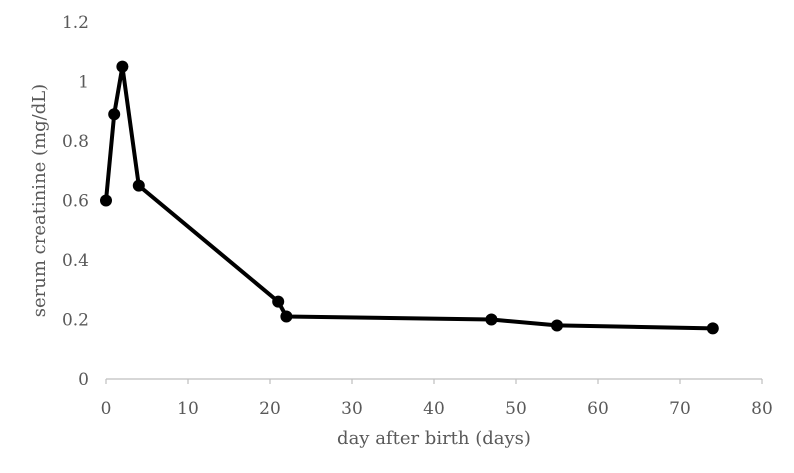  I want to click on x-tick-label: 80, so click(762, 409).